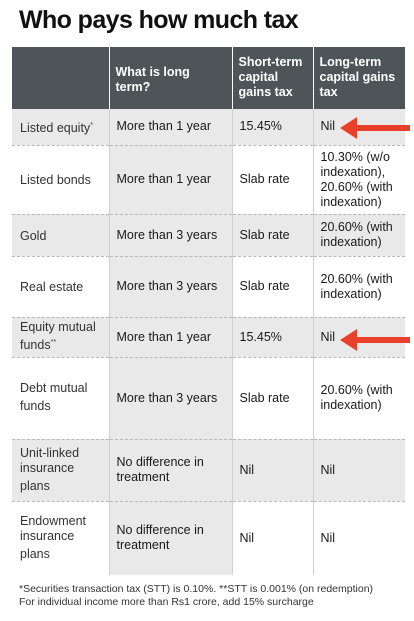  Describe the element at coordinates (91, 125) in the screenshot. I see `footnote-mark: *` at that location.